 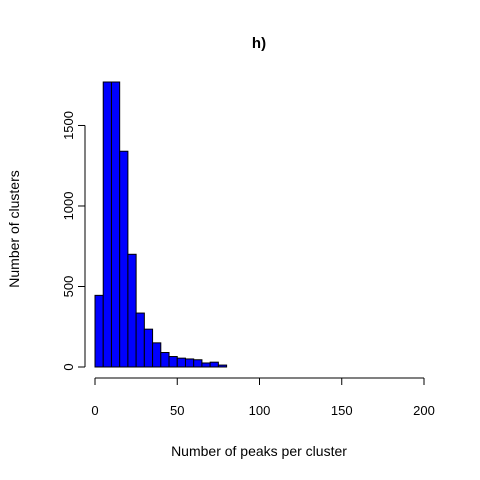 I want to click on x-tick-label: 150, so click(x=342, y=410).